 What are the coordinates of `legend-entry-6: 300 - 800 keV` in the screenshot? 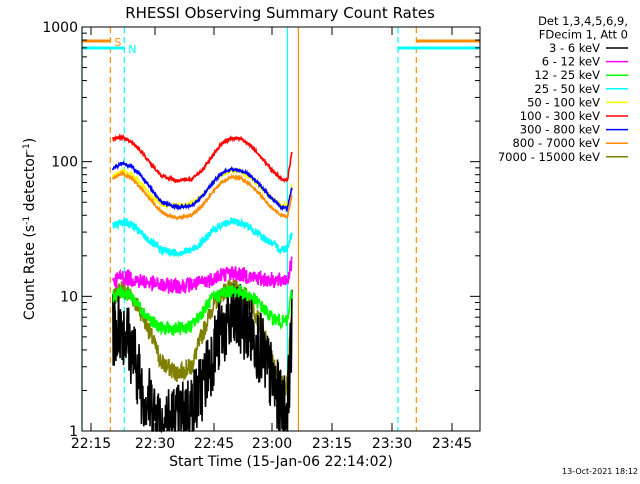 It's located at (560, 130).